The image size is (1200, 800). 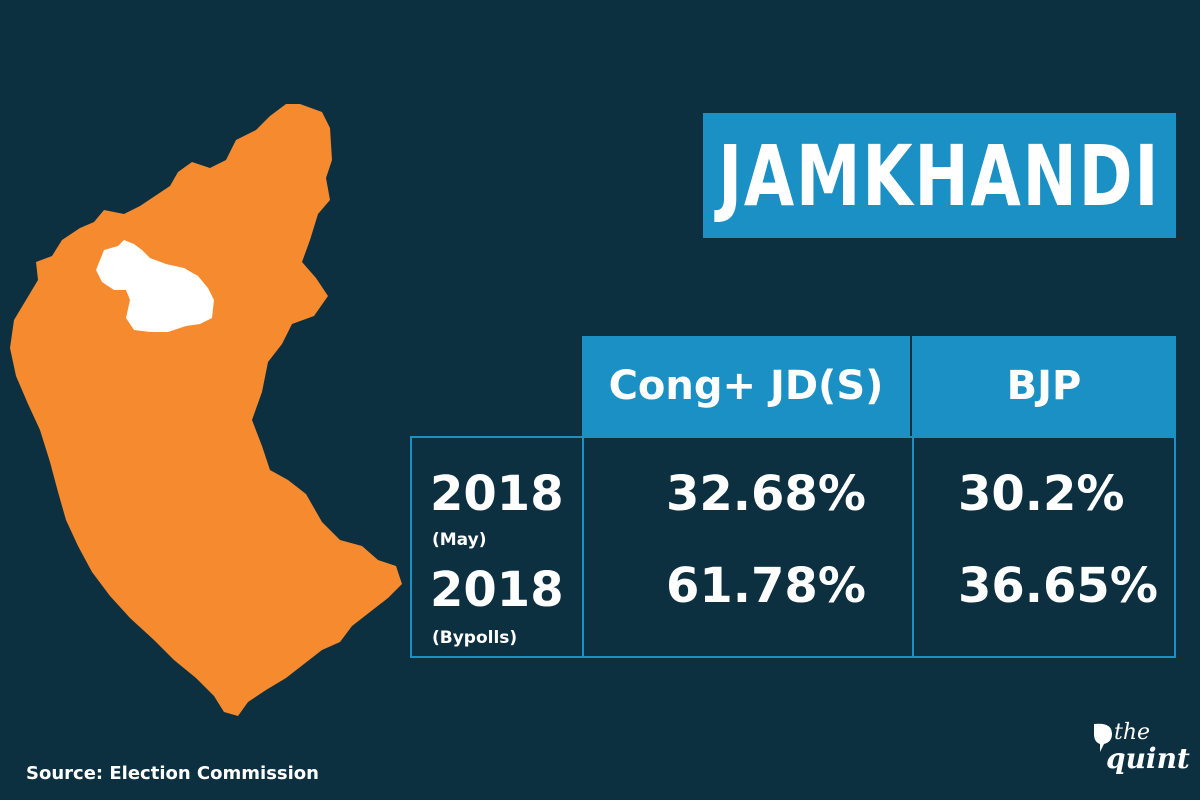 I want to click on row-sublabel: (May), so click(x=459, y=540).